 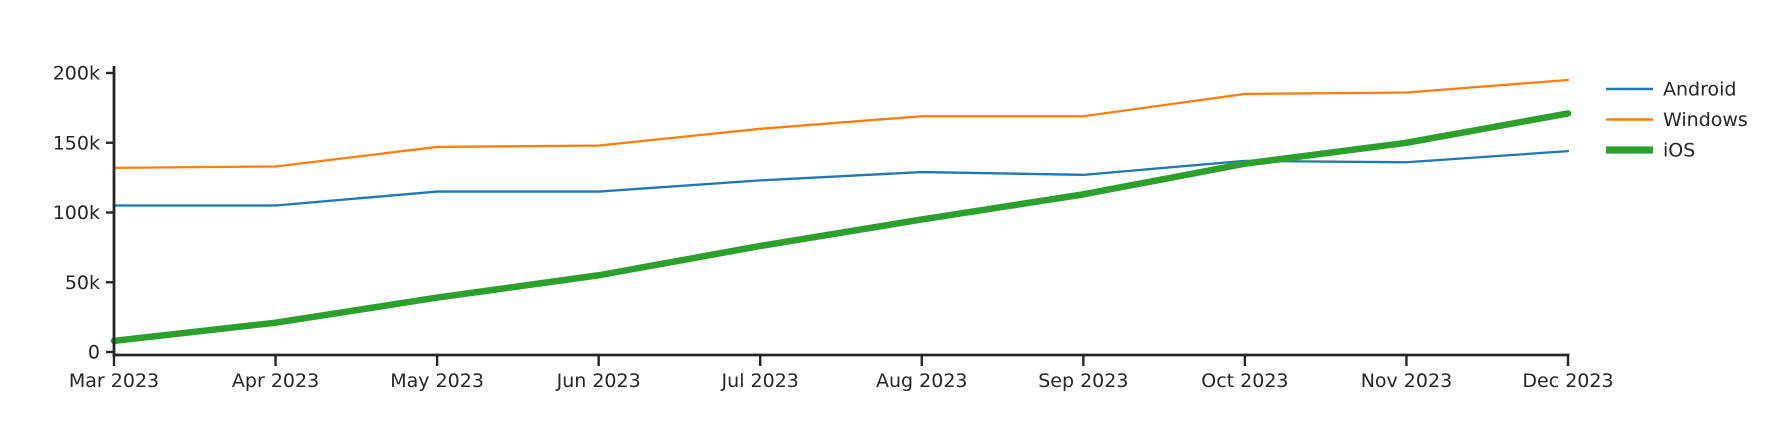 I want to click on y-tick-label: 0, so click(x=94, y=353).